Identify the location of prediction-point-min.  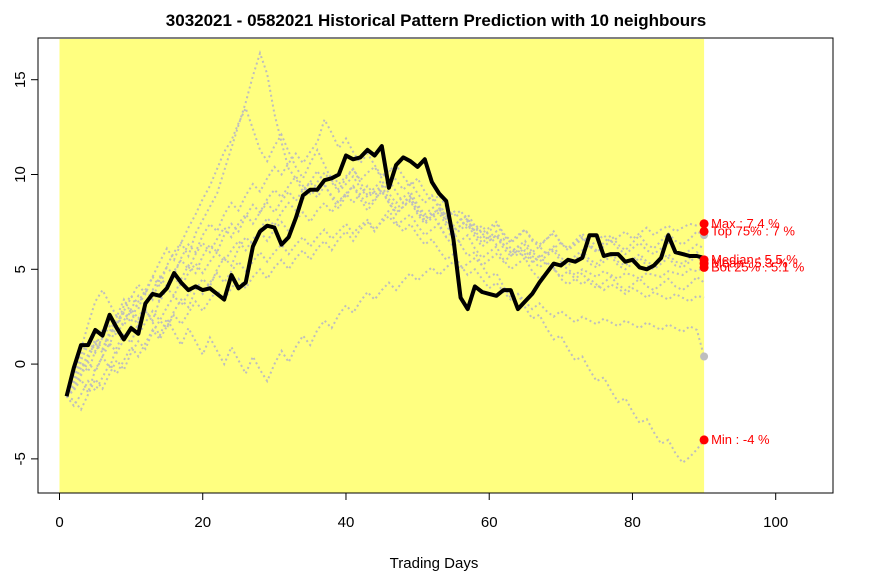
(704, 440).